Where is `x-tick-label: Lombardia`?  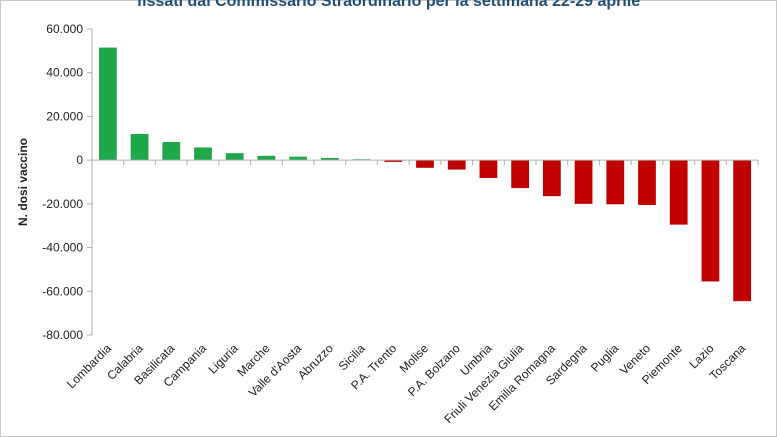 x-tick-label: Lombardia is located at coordinates (89, 366).